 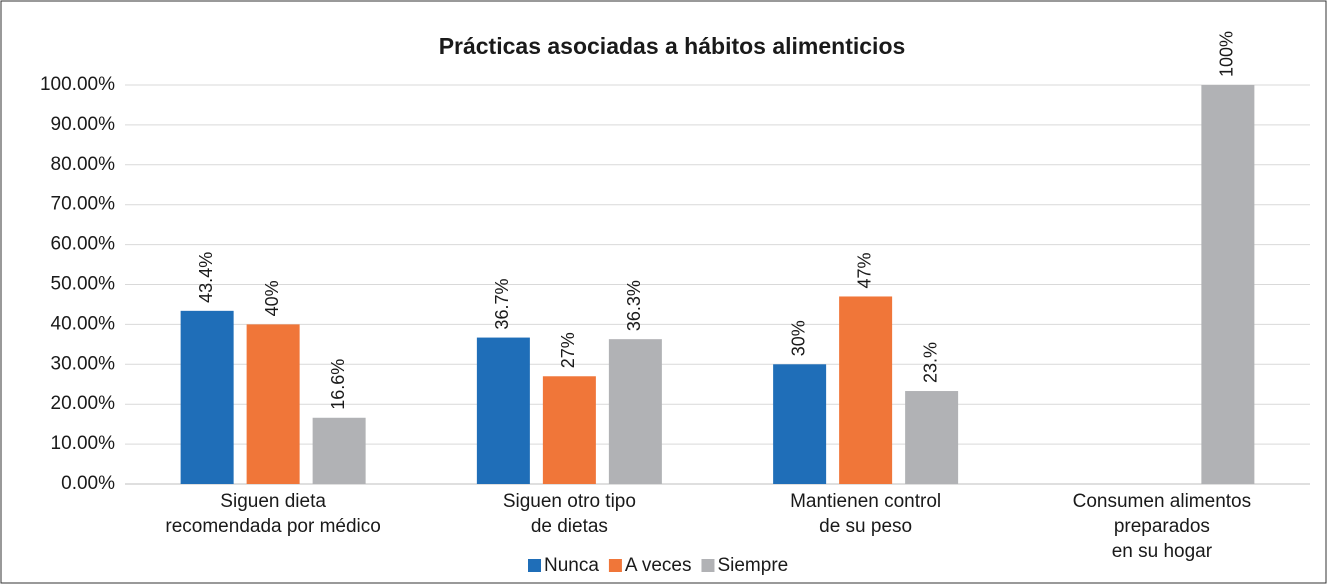 What do you see at coordinates (83, 284) in the screenshot?
I see `y-tick-label: 50.00%` at bounding box center [83, 284].